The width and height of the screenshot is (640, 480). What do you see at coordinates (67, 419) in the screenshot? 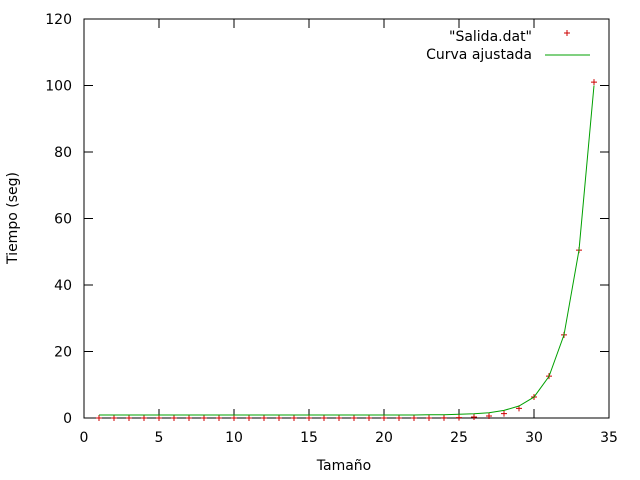
I see `y-tick-label: 0` at bounding box center [67, 419].